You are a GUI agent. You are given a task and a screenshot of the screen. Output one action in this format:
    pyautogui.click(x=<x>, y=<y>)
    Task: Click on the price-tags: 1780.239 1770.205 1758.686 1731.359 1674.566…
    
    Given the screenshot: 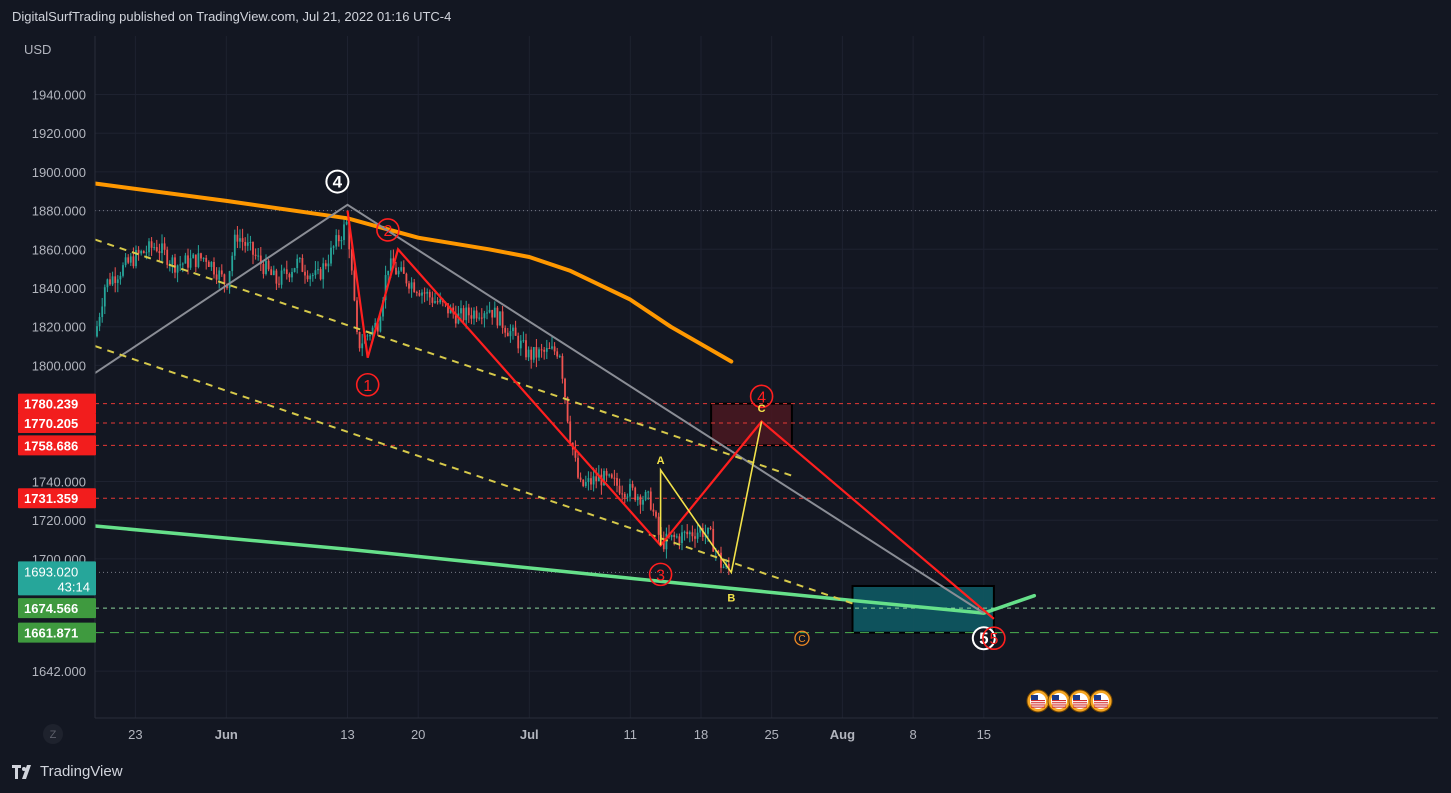 What is the action you would take?
    pyautogui.click(x=57, y=518)
    